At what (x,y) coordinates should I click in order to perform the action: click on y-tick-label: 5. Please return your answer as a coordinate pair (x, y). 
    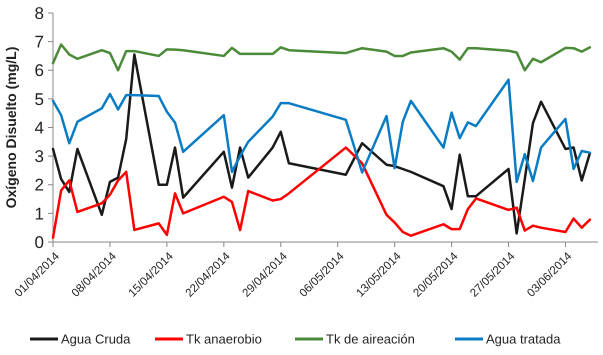
    Looking at the image, I should click on (39, 99).